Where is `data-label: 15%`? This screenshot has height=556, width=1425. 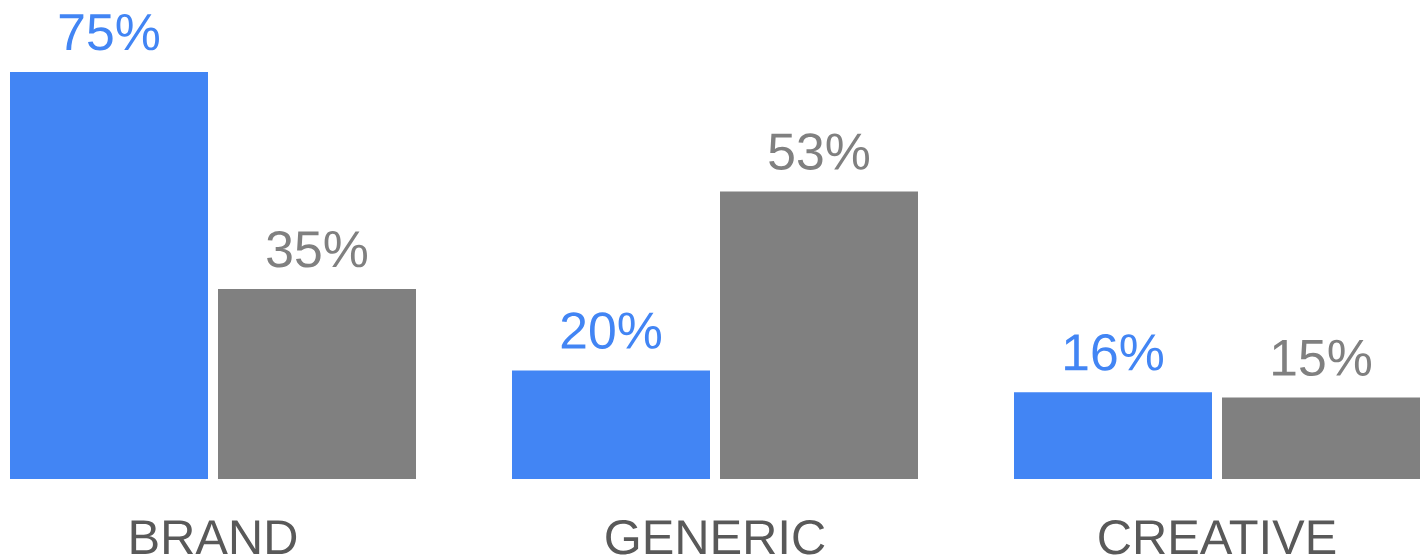
data-label: 15% is located at coordinates (1322, 358).